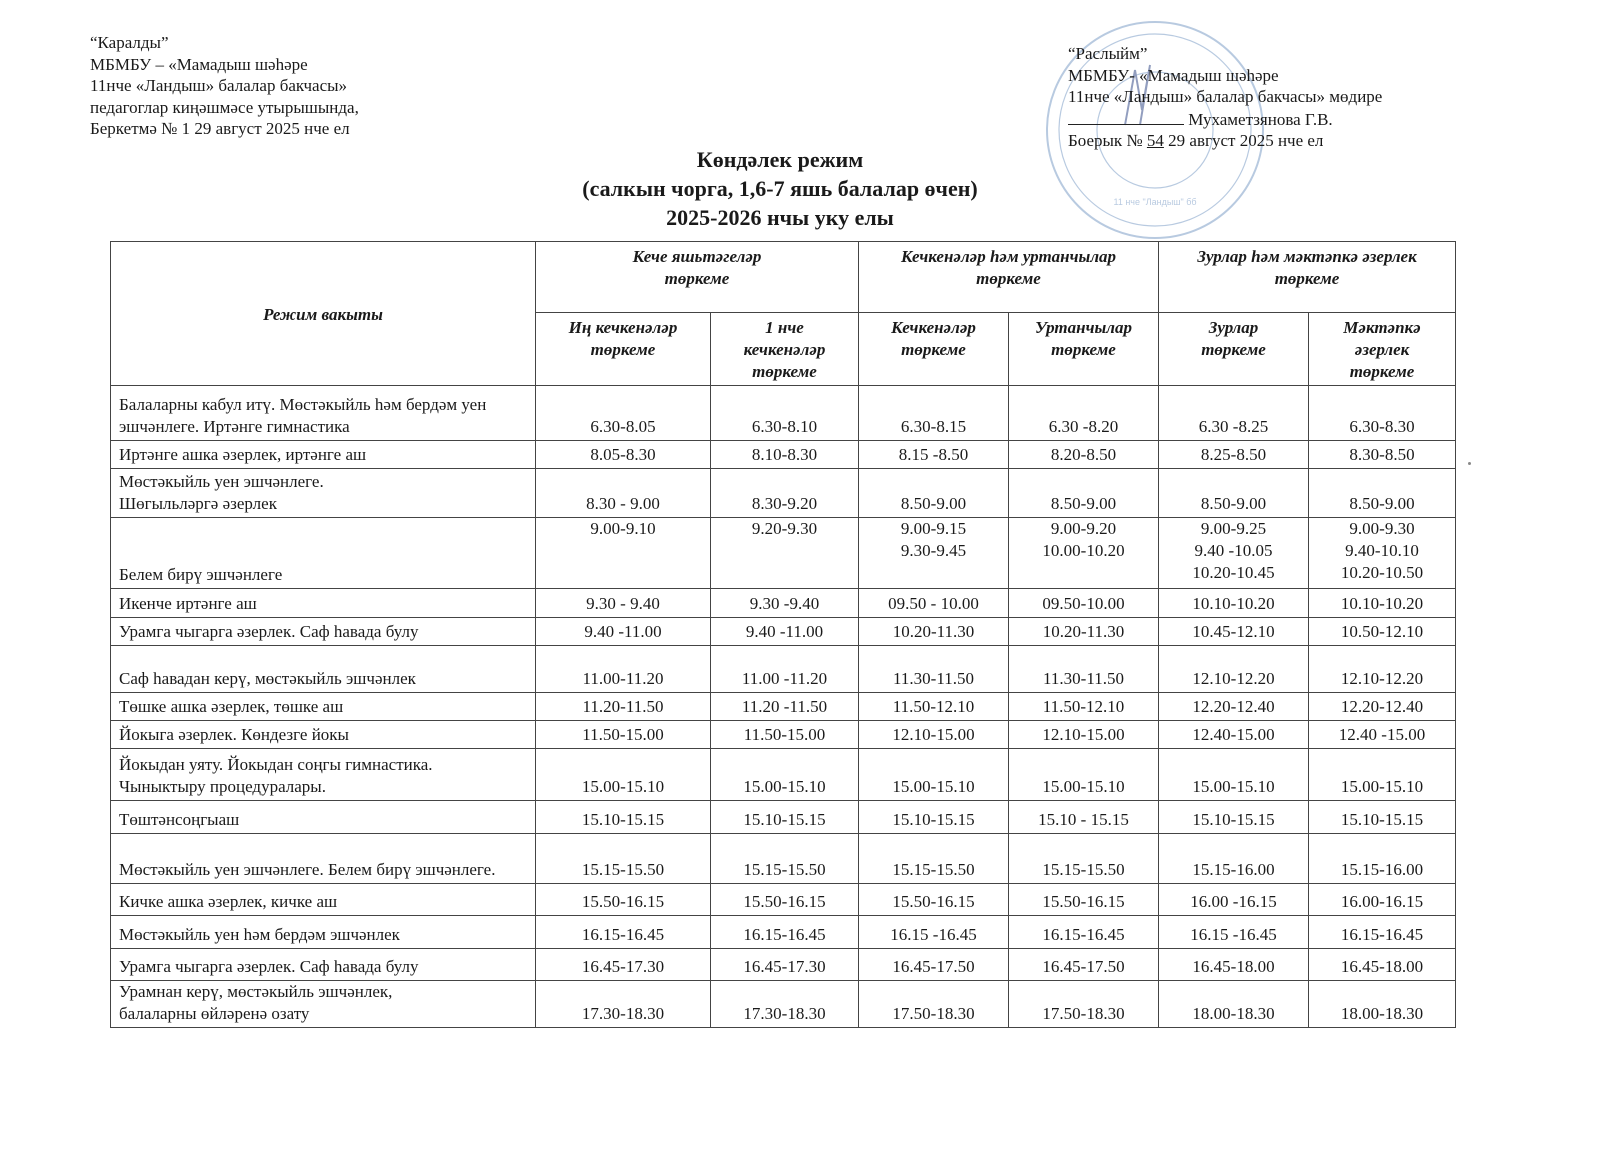 The image size is (1600, 1163). Describe the element at coordinates (1234, 553) in the screenshot. I see `time-cell: 9.00-9.25 9.40 -10.05 10.20-10.45` at that location.